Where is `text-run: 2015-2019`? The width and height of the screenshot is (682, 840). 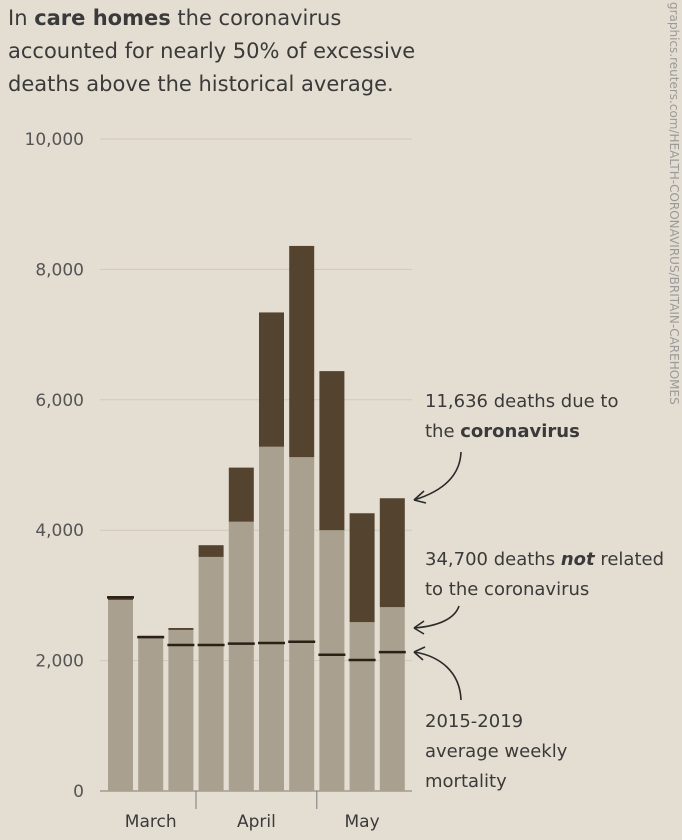 text-run: 2015-2019 is located at coordinates (474, 721).